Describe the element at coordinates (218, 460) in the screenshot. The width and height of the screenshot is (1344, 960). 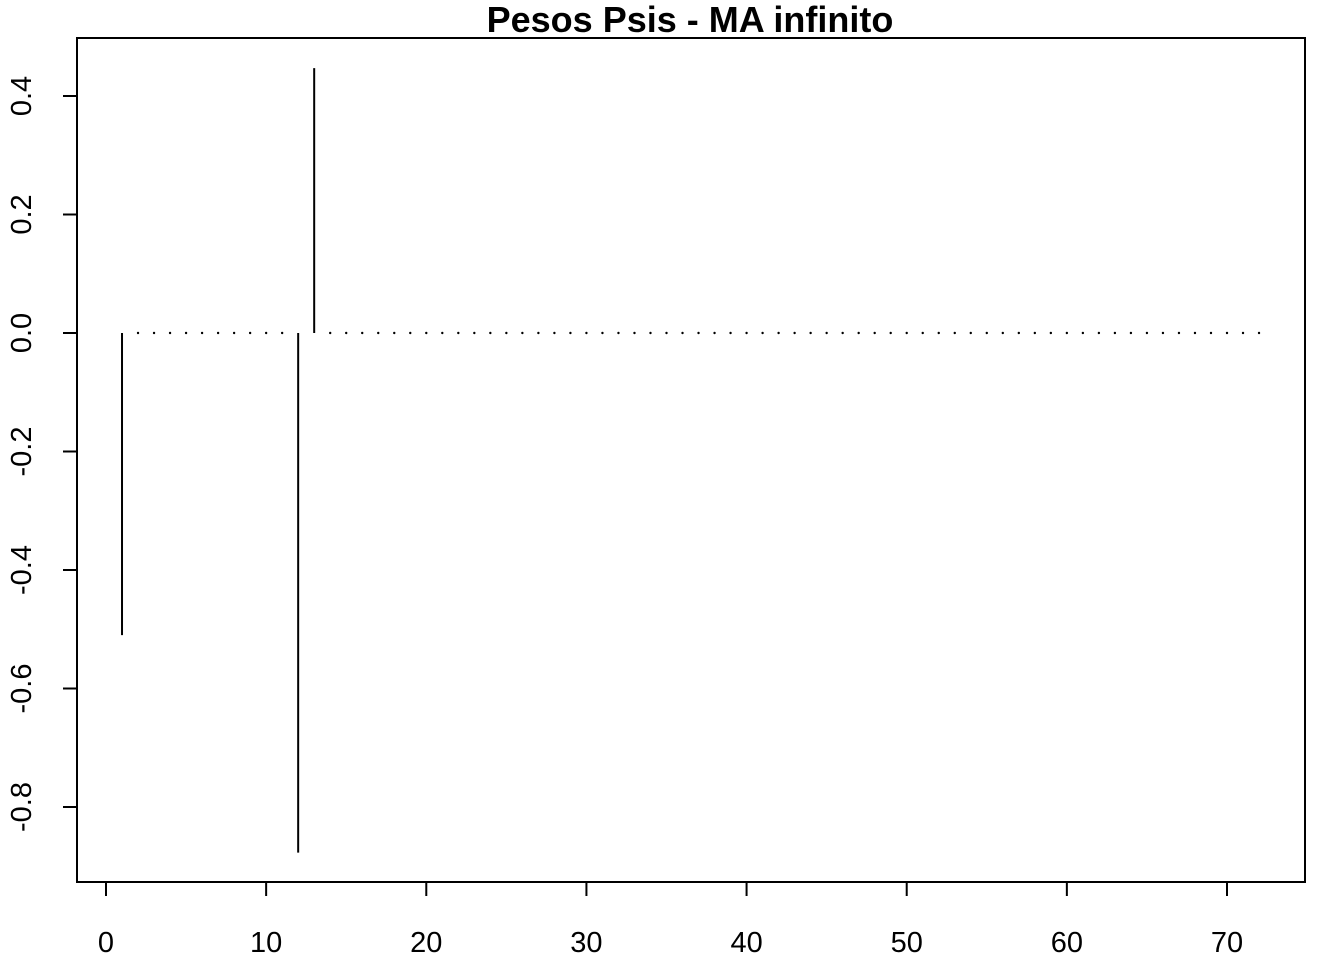
I see `data-series` at that location.